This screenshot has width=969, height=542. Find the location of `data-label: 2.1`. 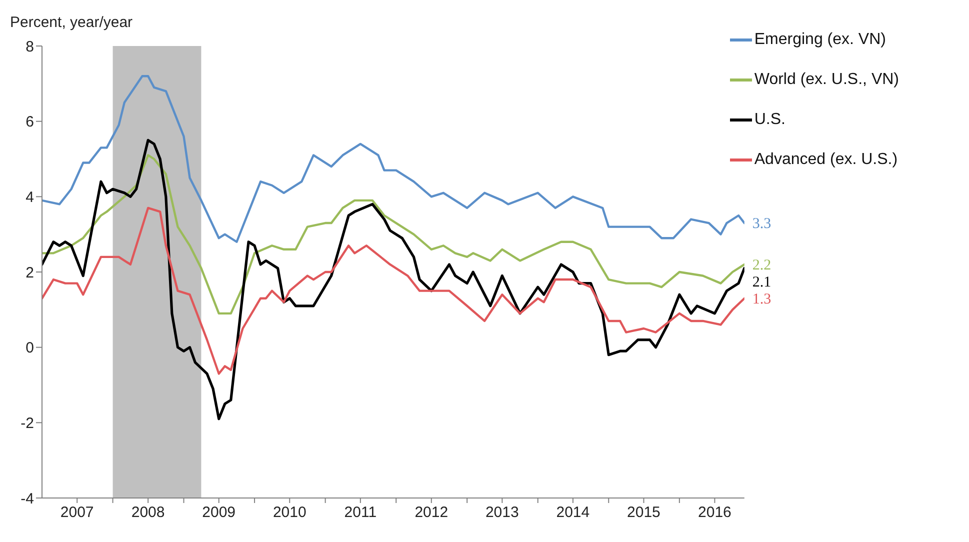

data-label: 2.1 is located at coordinates (762, 282).